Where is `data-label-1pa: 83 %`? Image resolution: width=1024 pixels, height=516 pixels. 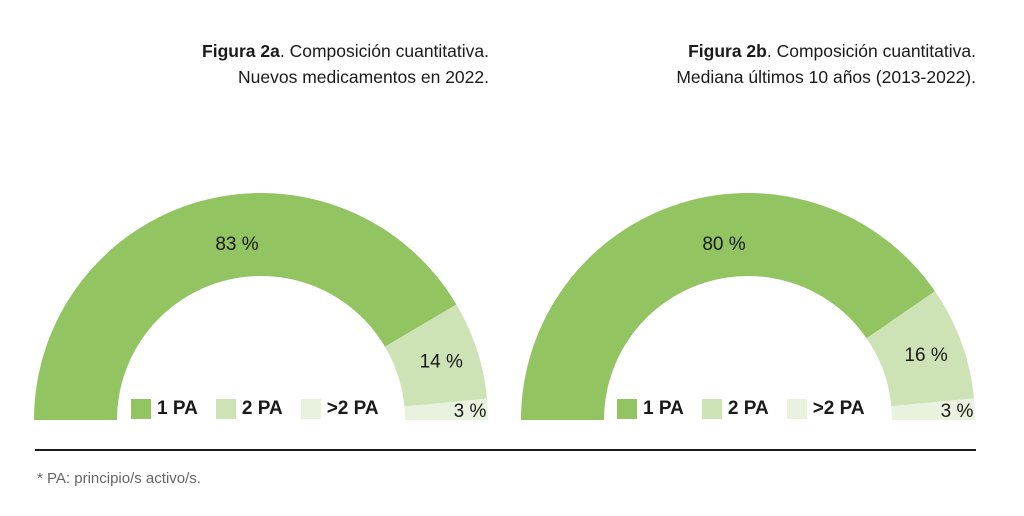 data-label-1pa: 83 % is located at coordinates (236, 244).